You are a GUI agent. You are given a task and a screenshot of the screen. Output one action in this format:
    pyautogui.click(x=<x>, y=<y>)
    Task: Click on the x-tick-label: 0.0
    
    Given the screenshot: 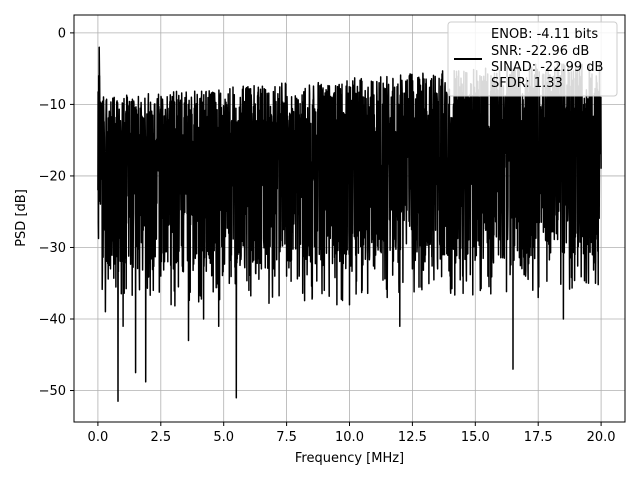 What is the action you would take?
    pyautogui.click(x=98, y=437)
    